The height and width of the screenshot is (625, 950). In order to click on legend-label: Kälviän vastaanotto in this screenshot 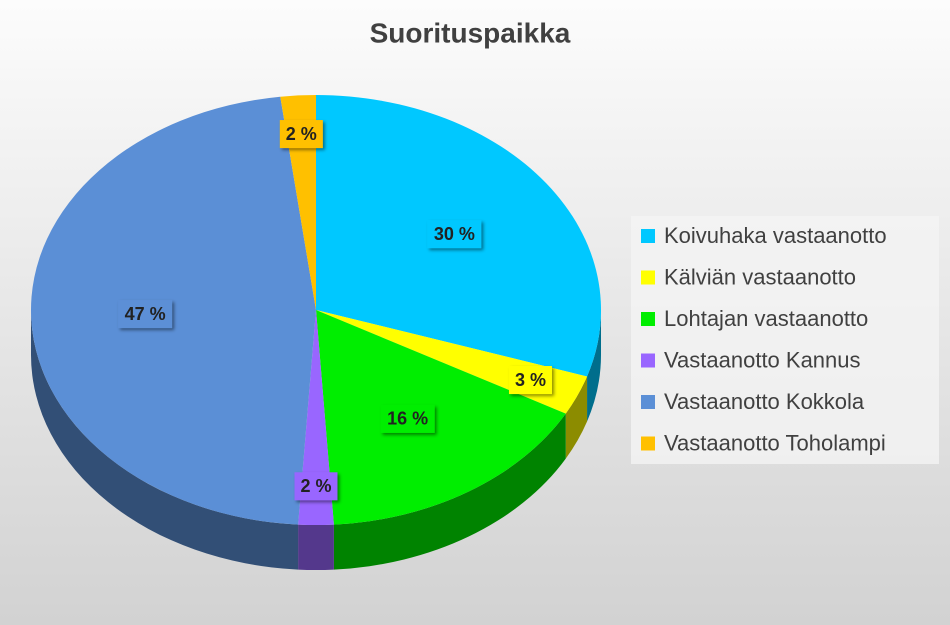, I will do `click(760, 276)`.